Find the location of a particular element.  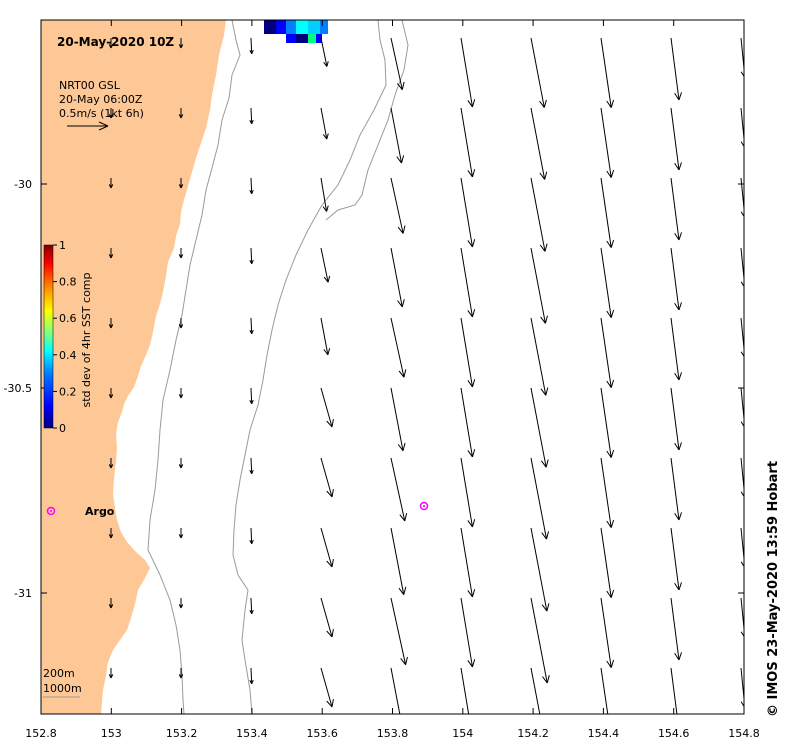

x-tick-label: 153.8 is located at coordinates (393, 733).